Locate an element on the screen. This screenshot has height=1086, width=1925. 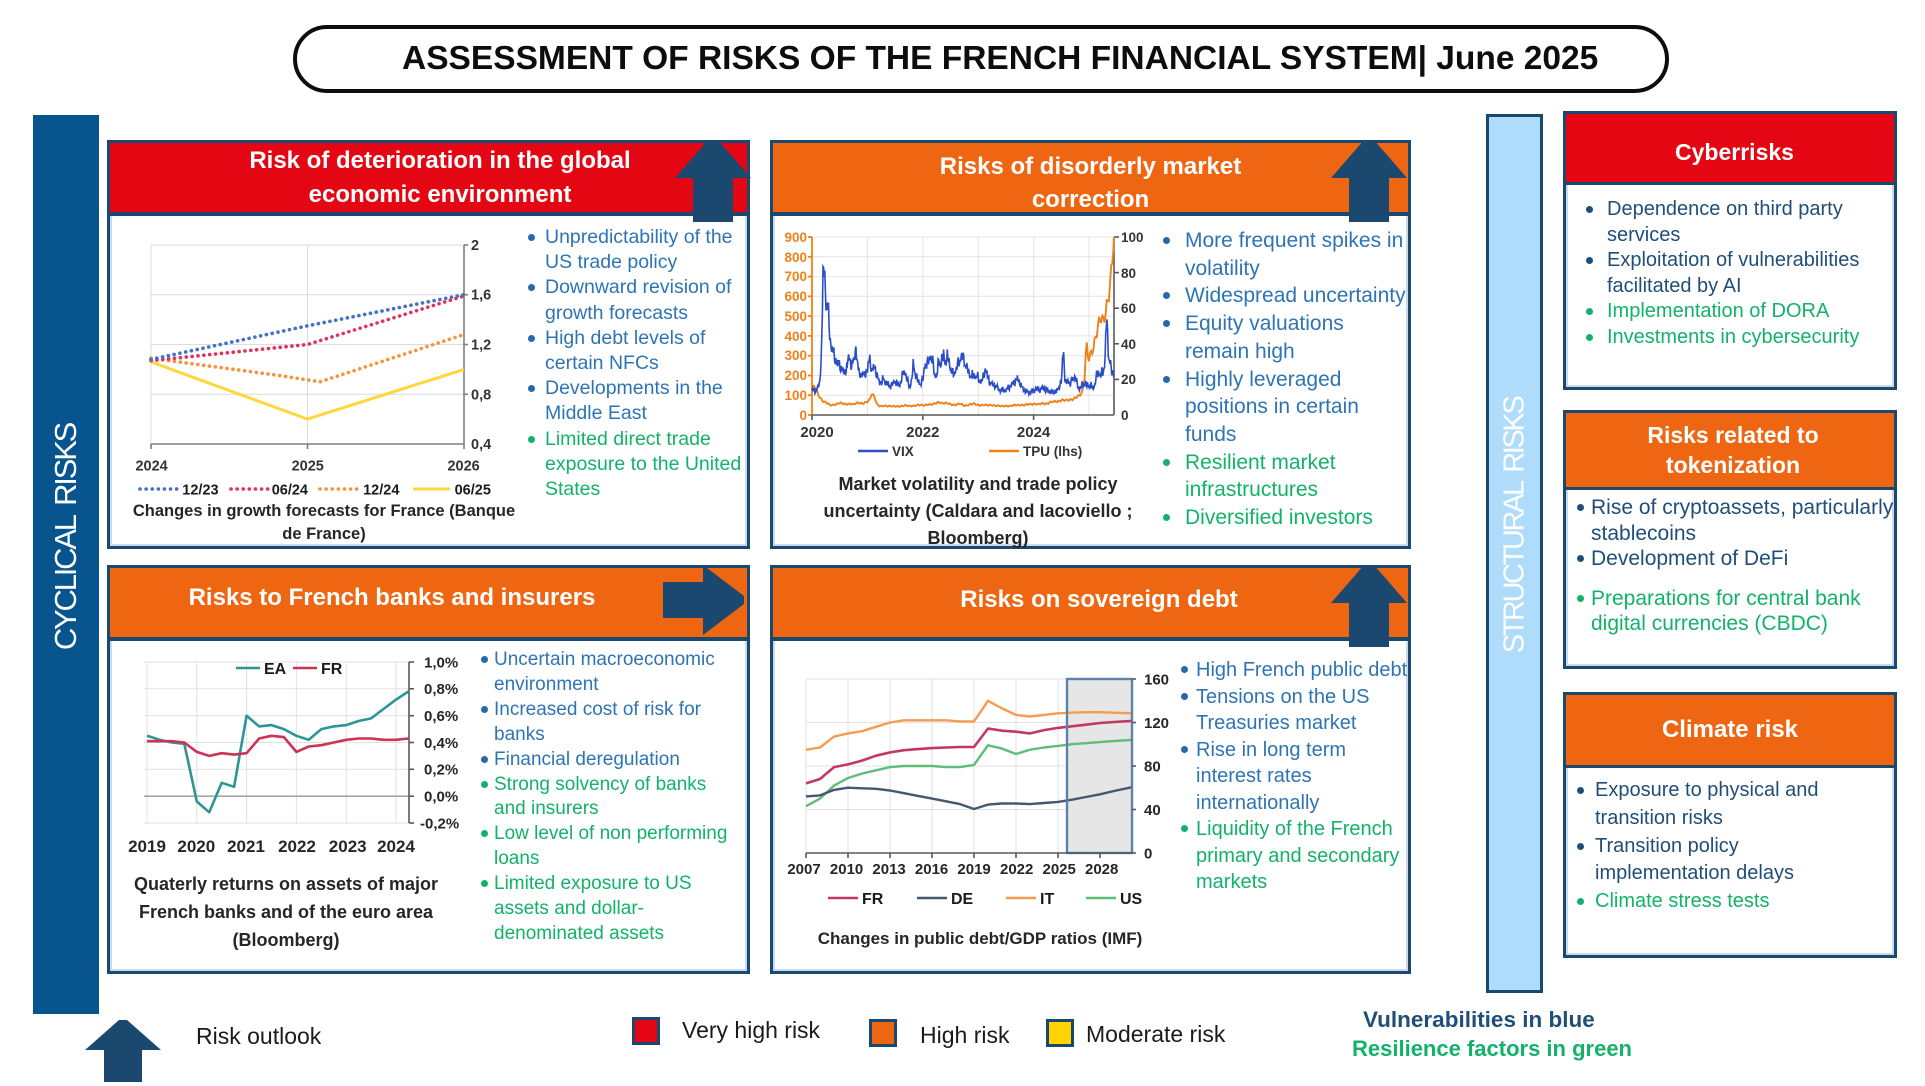
svg-text: EA is located at coordinates (275, 669).